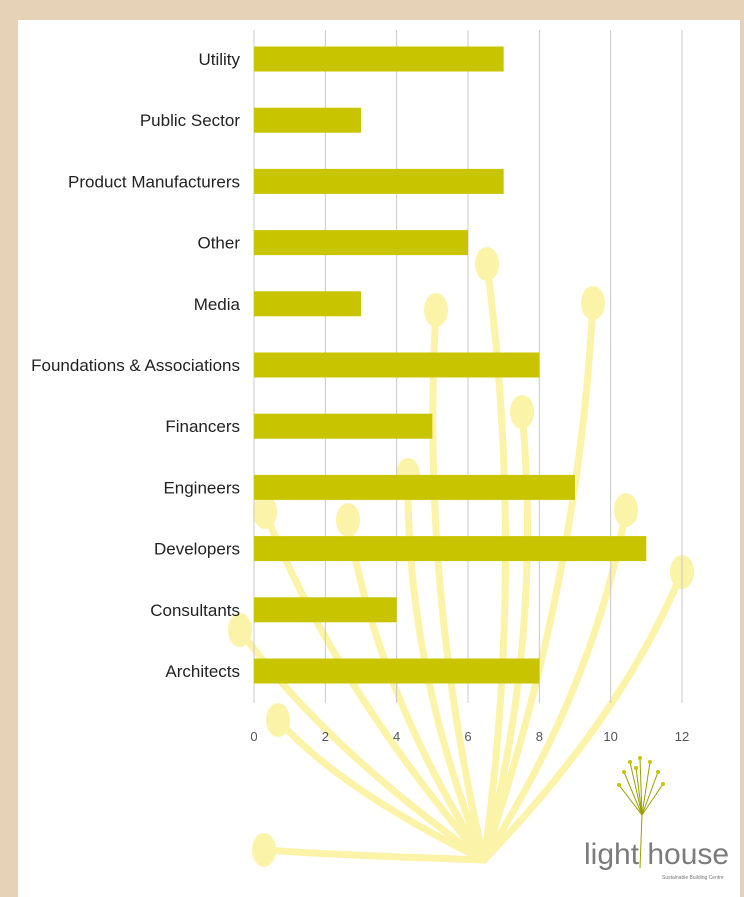  I want to click on category-label: Public Sector, so click(190, 120).